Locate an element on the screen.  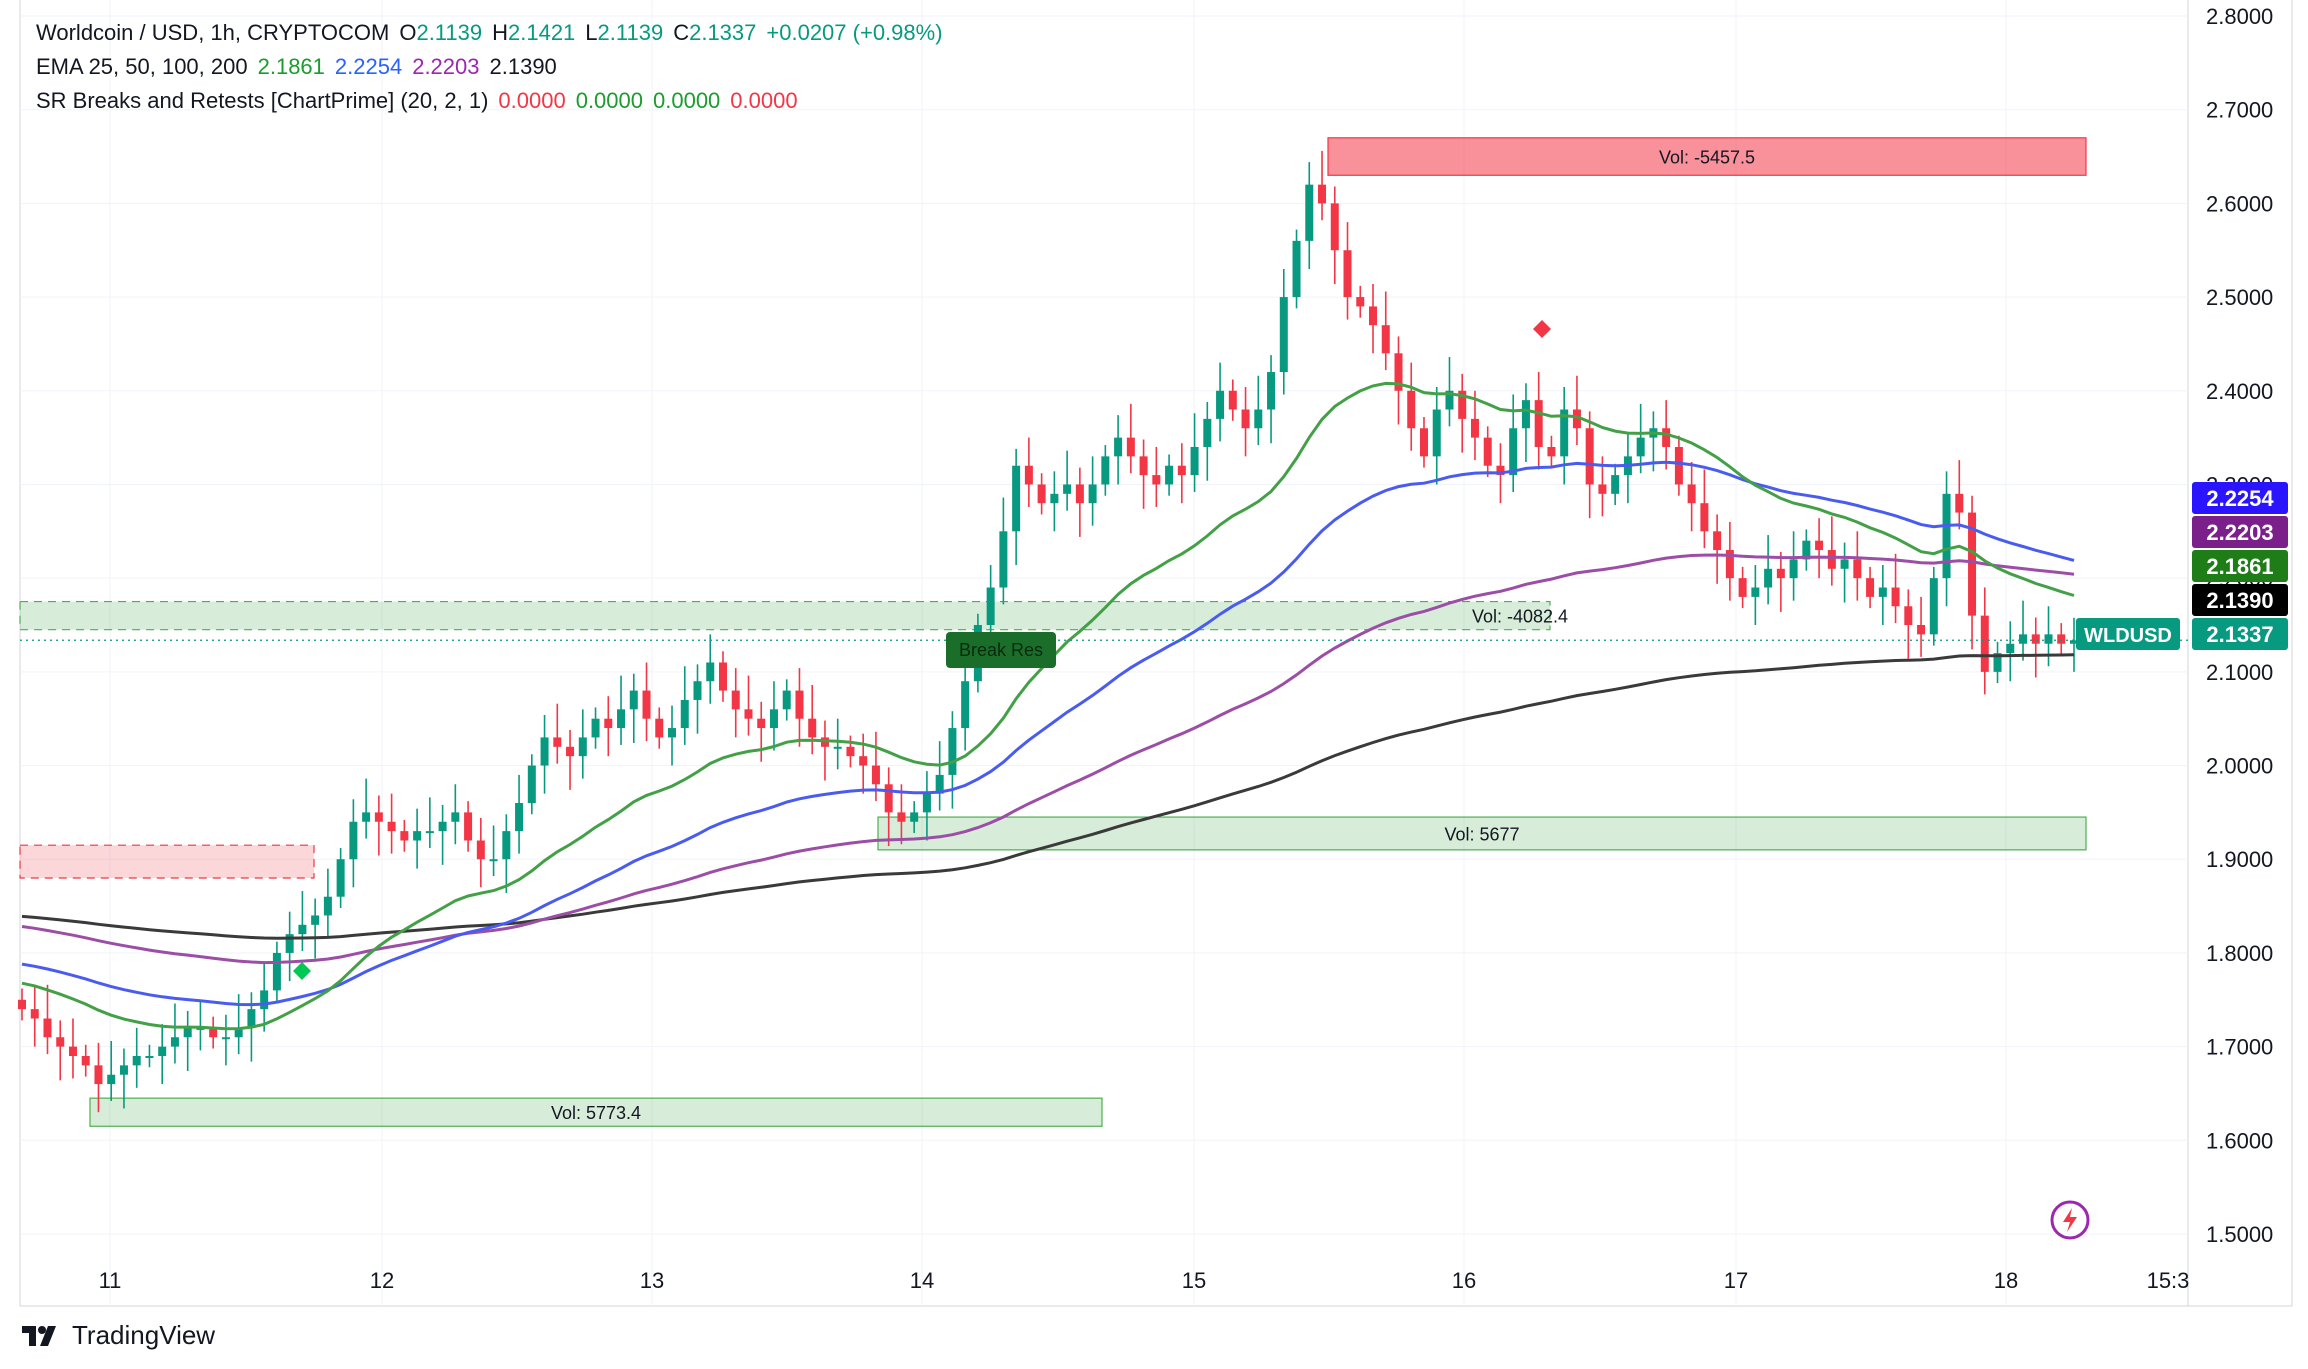
y-tick-label: 2.6000 is located at coordinates (2239, 203).